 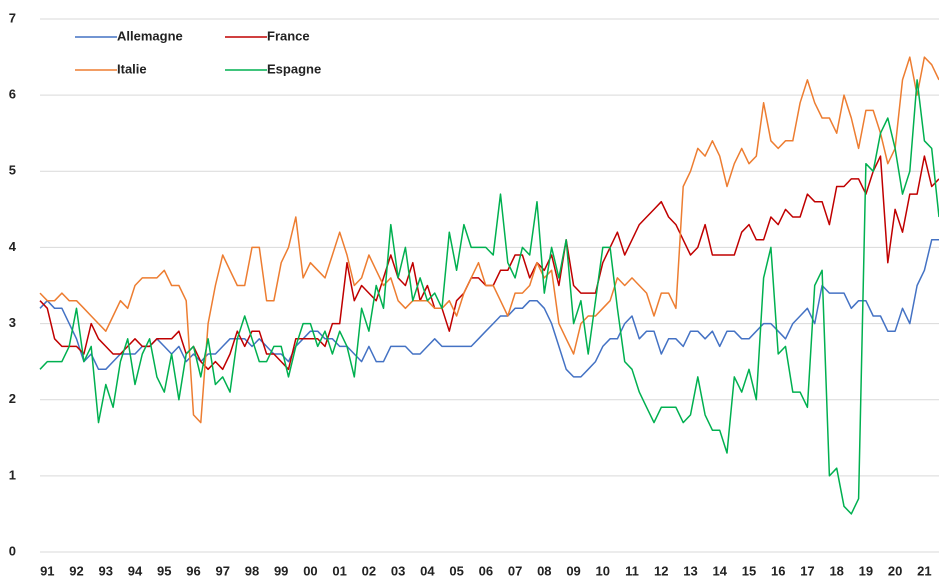 What do you see at coordinates (486, 570) in the screenshot?
I see `x-tick-label: 06` at bounding box center [486, 570].